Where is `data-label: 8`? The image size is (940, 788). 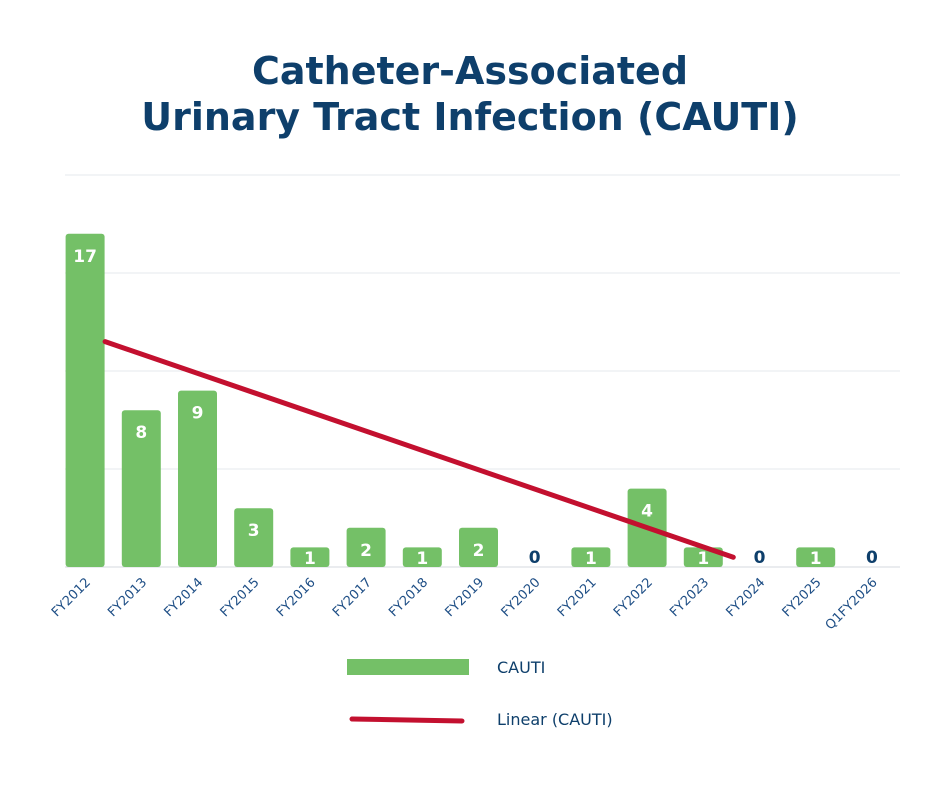 data-label: 8 is located at coordinates (141, 433).